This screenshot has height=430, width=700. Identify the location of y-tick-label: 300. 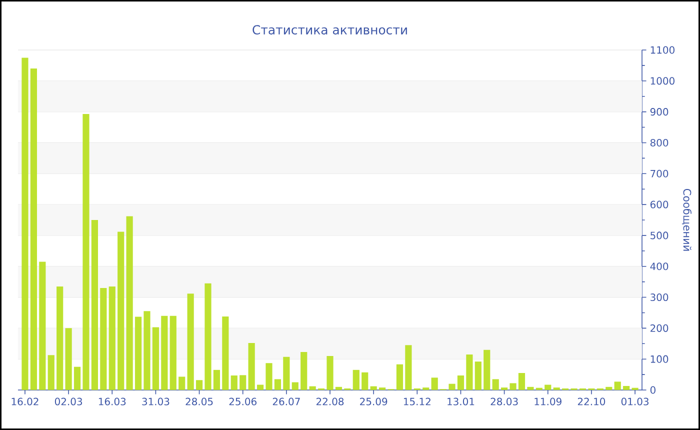
(659, 297).